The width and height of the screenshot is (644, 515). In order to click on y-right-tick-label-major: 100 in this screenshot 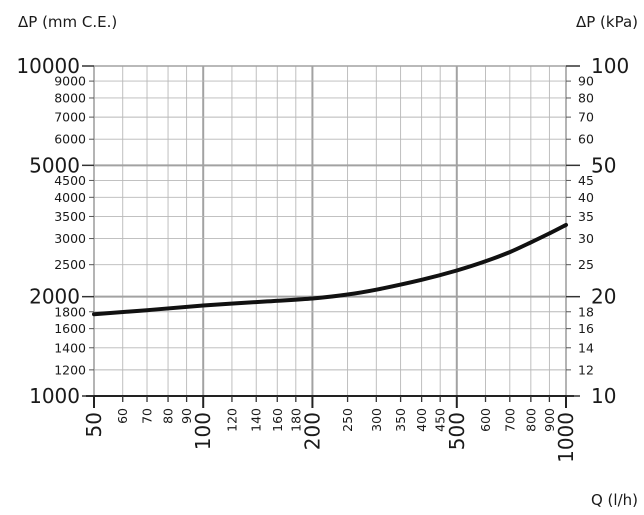, I will do `click(610, 66)`.